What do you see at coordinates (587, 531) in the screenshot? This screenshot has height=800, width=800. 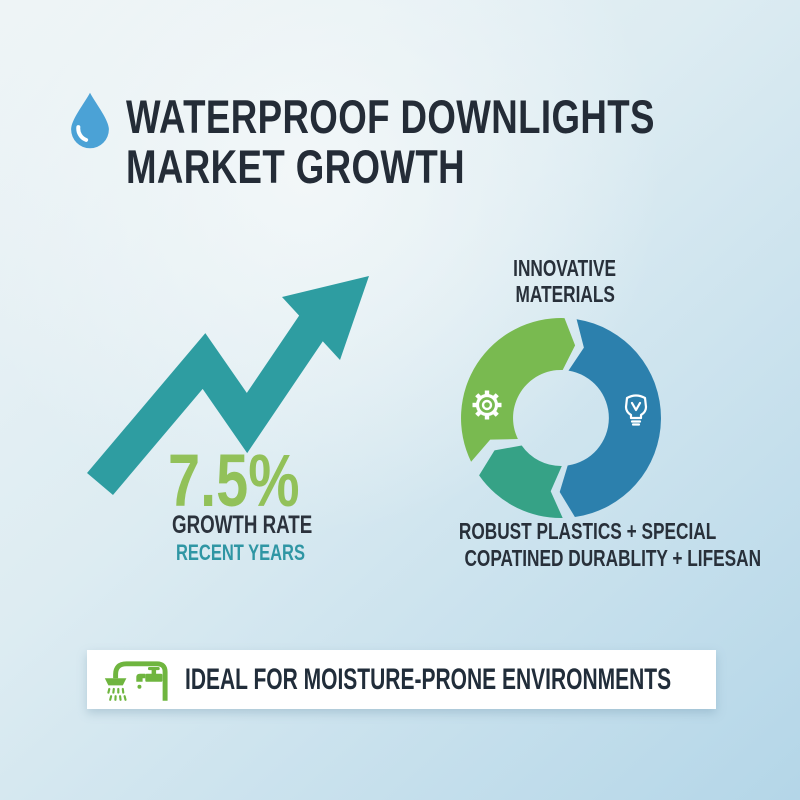 I see `cycle-caption-line-1: ROBUST PLASTICS + SPECIAL` at bounding box center [587, 531].